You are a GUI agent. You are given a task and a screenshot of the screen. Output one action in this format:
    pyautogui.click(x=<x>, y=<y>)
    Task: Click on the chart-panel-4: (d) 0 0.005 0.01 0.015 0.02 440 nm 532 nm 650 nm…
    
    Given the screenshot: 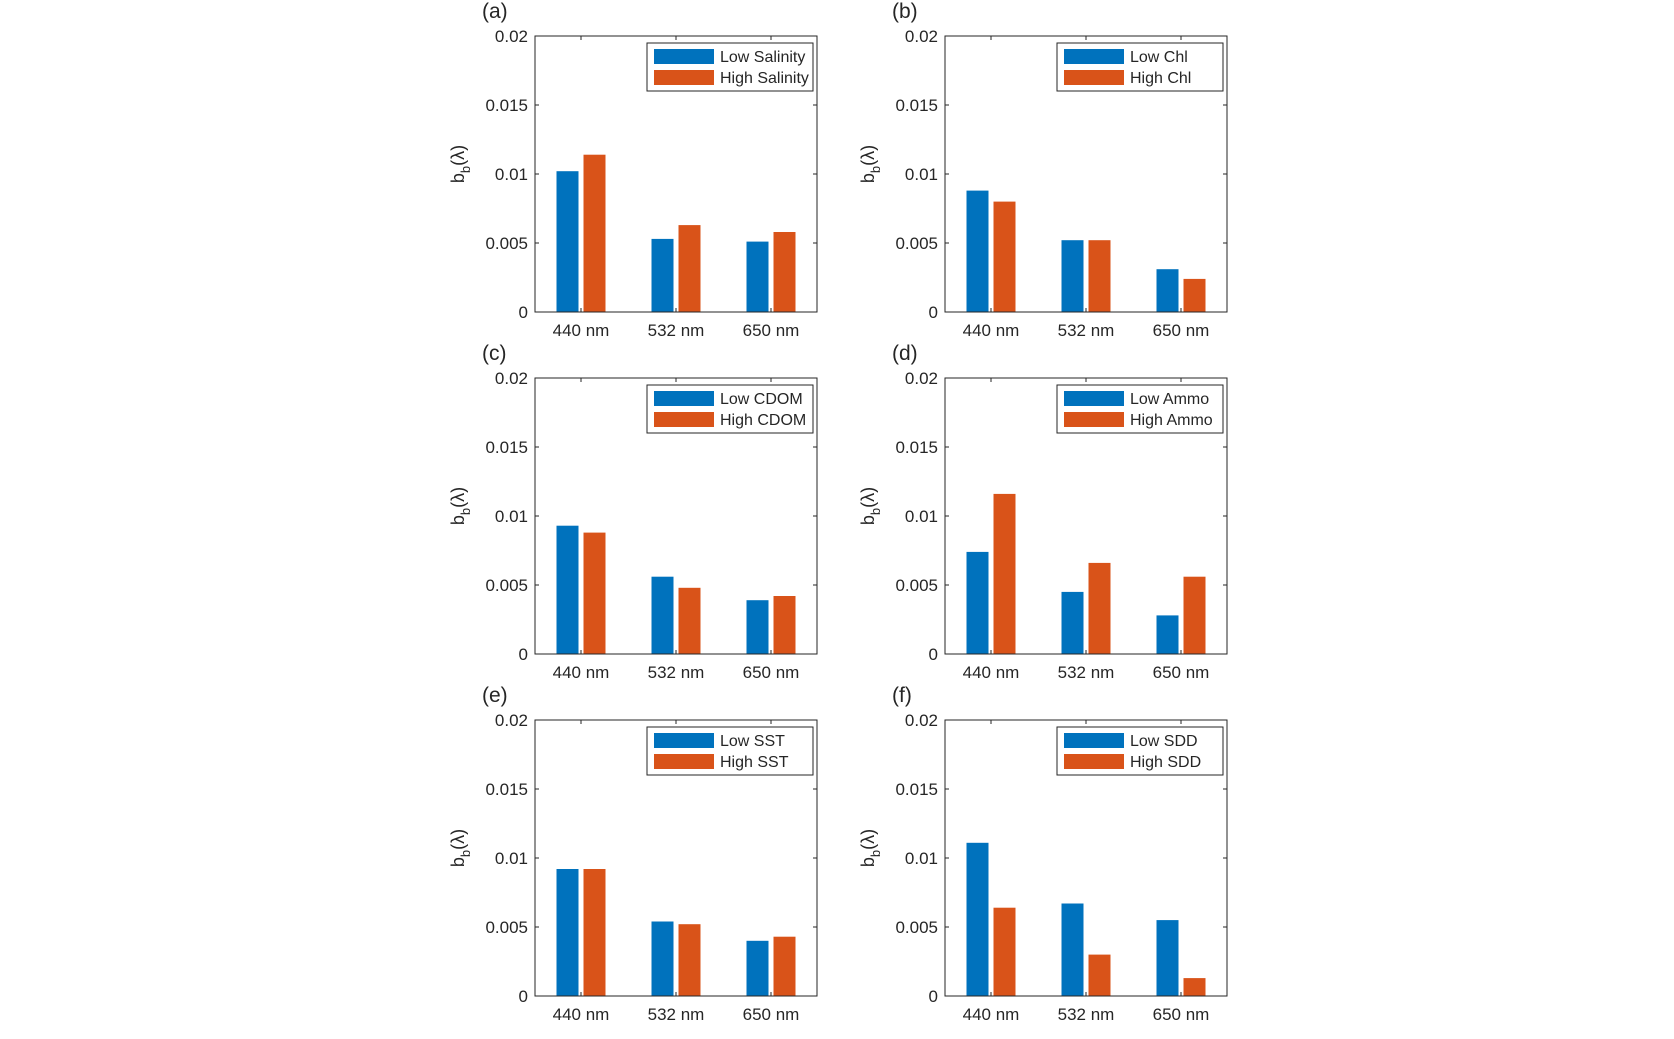 What is the action you would take?
    pyautogui.click(x=1043, y=512)
    